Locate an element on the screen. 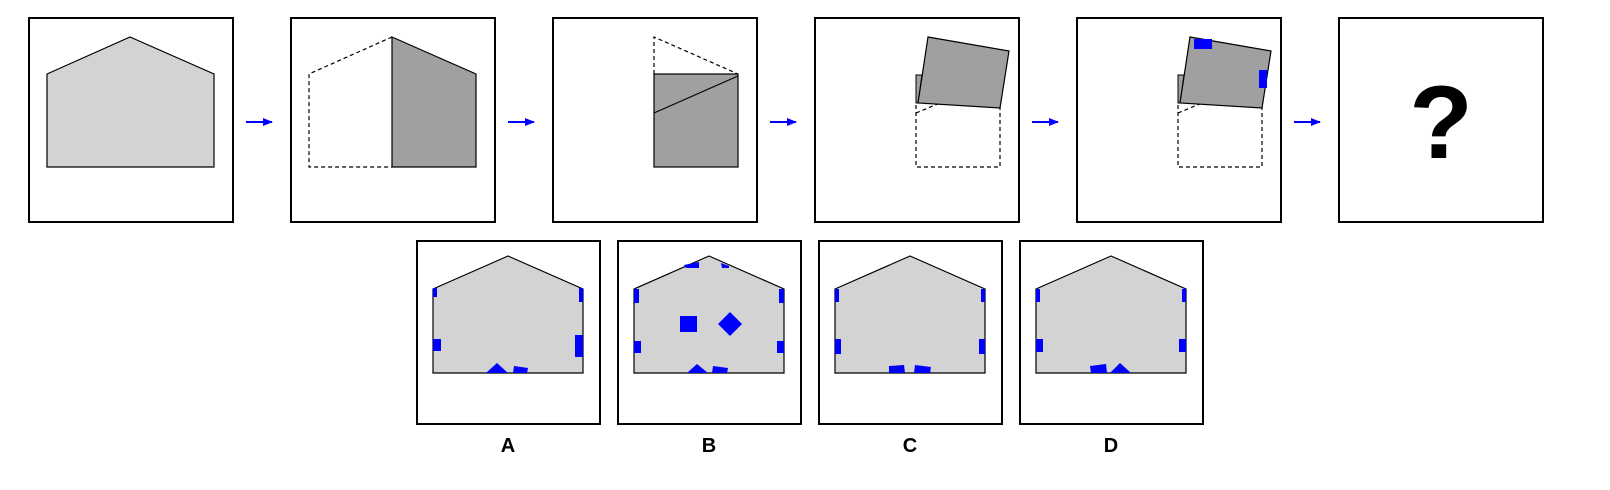 This screenshot has width=1610, height=490. option-d: D is located at coordinates (1111, 348).